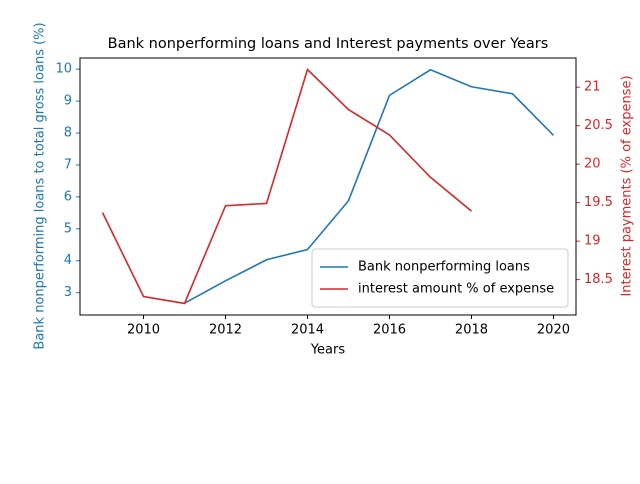 The height and width of the screenshot is (484, 640). What do you see at coordinates (598, 202) in the screenshot?
I see `y2-tick-label: 19.5` at bounding box center [598, 202].